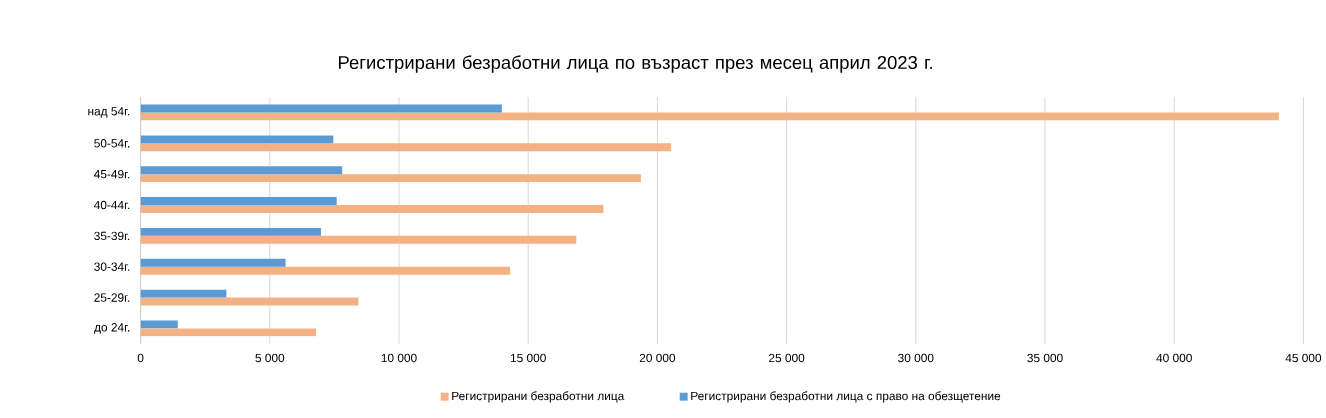  Describe the element at coordinates (112, 297) in the screenshot. I see `y-tick-label: 25-29г.` at that location.